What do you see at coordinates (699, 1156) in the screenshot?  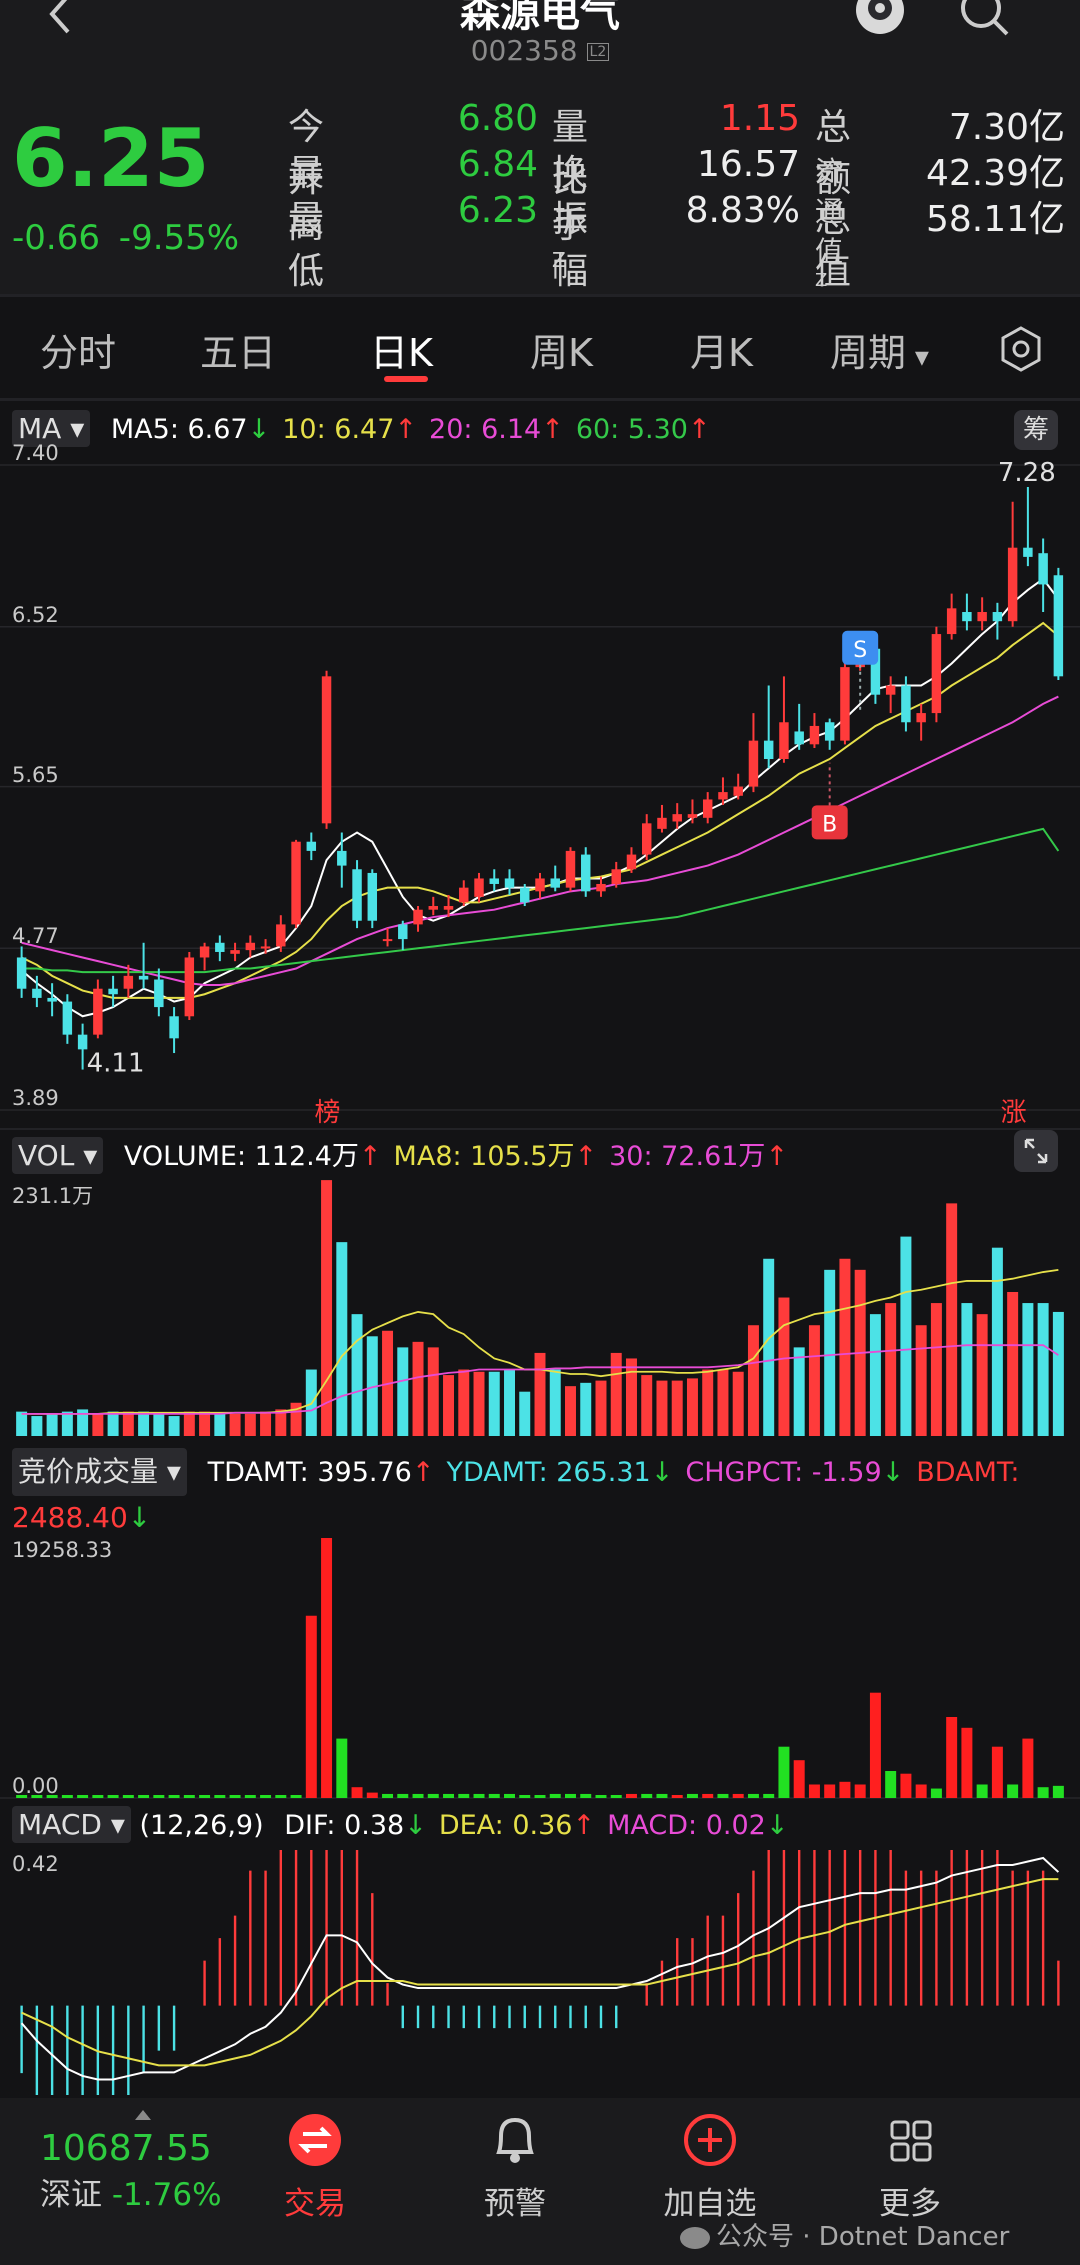 I see `legend-item: 30: 72.61万↑` at bounding box center [699, 1156].